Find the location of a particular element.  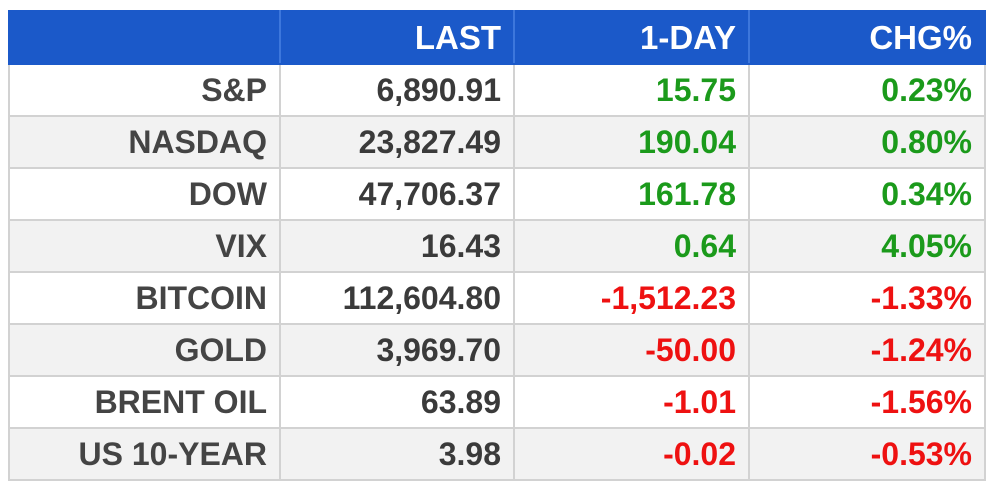

last-value: 3,969.70 is located at coordinates (397, 350).